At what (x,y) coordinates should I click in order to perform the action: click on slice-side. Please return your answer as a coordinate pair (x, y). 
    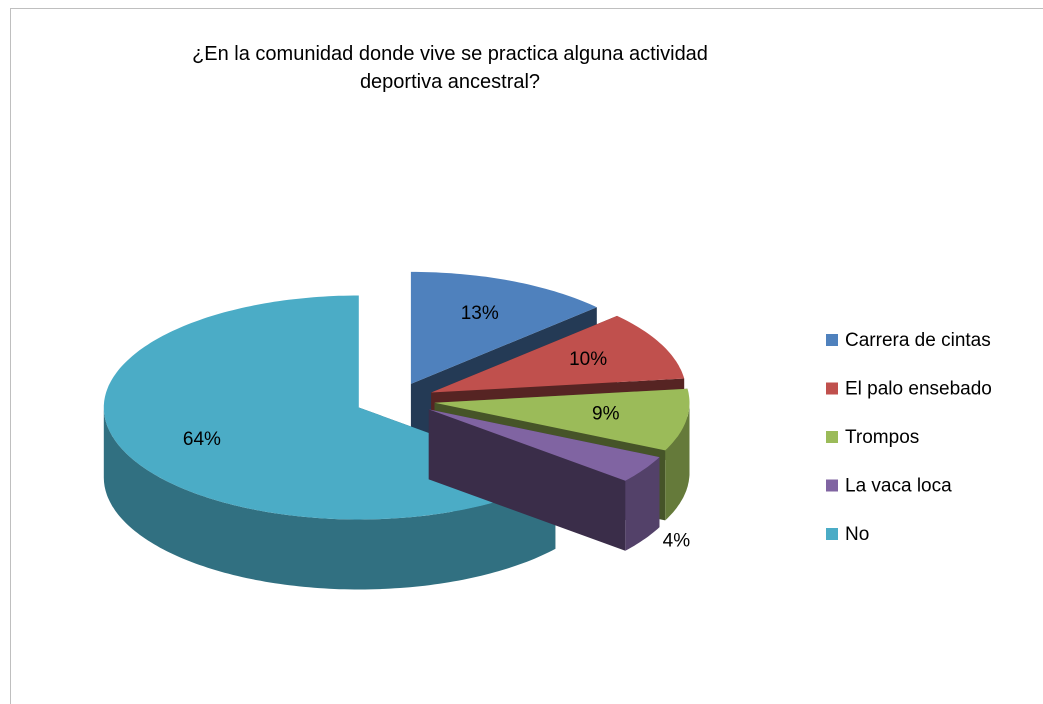
    Looking at the image, I should click on (527, 480).